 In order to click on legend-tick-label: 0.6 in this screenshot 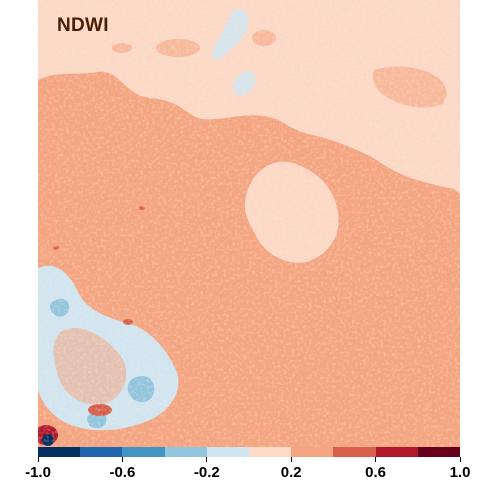, I will do `click(376, 472)`.